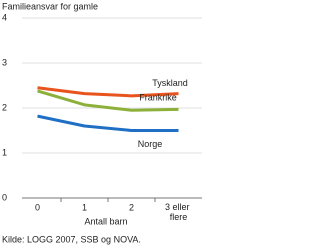 This screenshot has width=320, height=247. Describe the element at coordinates (158, 98) in the screenshot. I see `series-label: Frankrike` at that location.